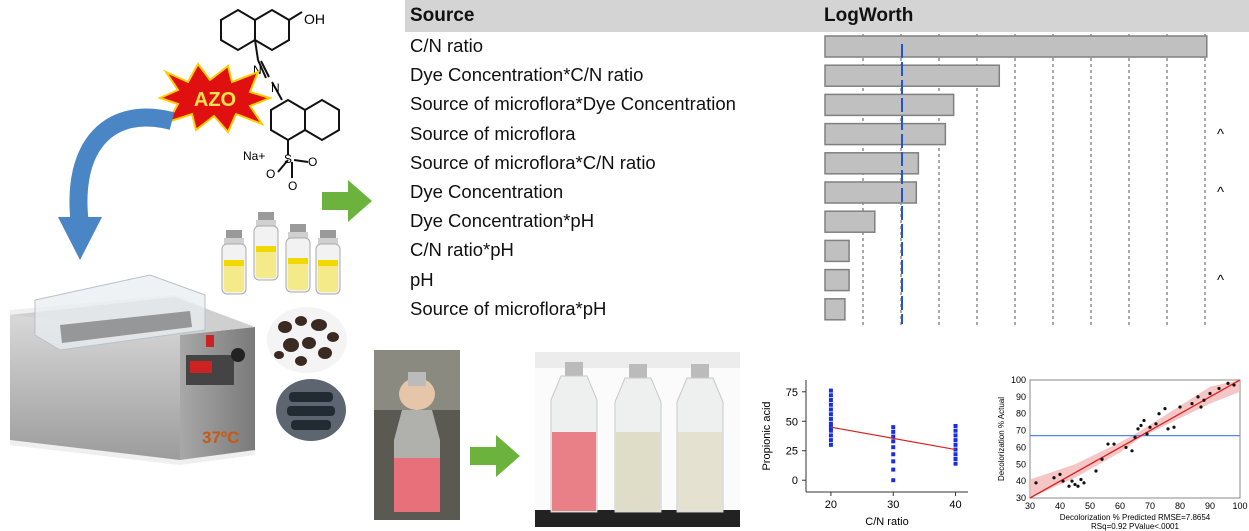 Image resolution: width=1249 pixels, height=531 pixels. I want to click on x-axis-label: C/N ratio, so click(886, 522).